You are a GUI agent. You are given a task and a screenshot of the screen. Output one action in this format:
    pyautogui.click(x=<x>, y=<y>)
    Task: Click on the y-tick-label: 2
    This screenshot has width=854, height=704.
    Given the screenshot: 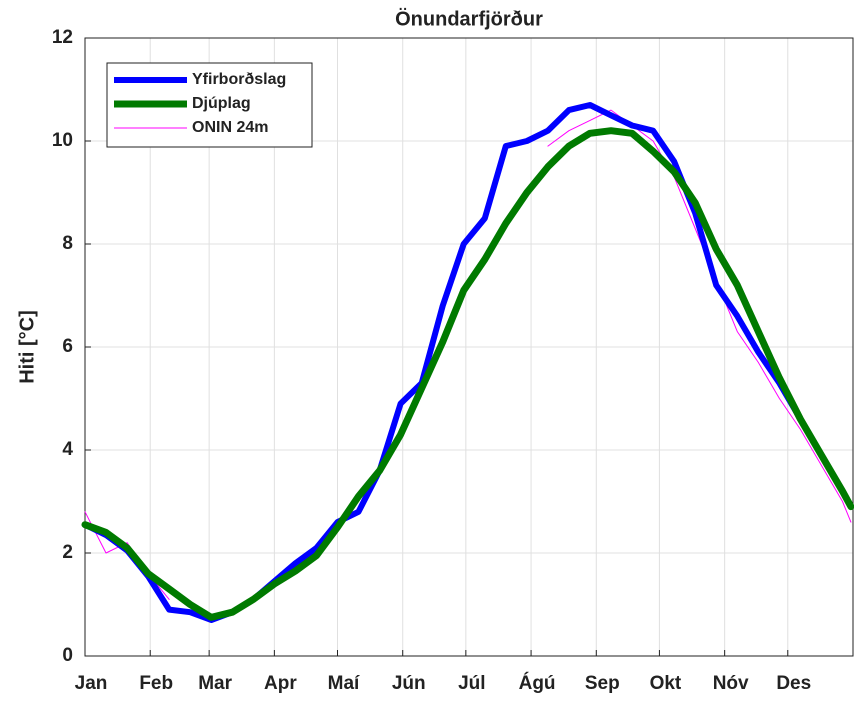 What is the action you would take?
    pyautogui.click(x=67, y=552)
    